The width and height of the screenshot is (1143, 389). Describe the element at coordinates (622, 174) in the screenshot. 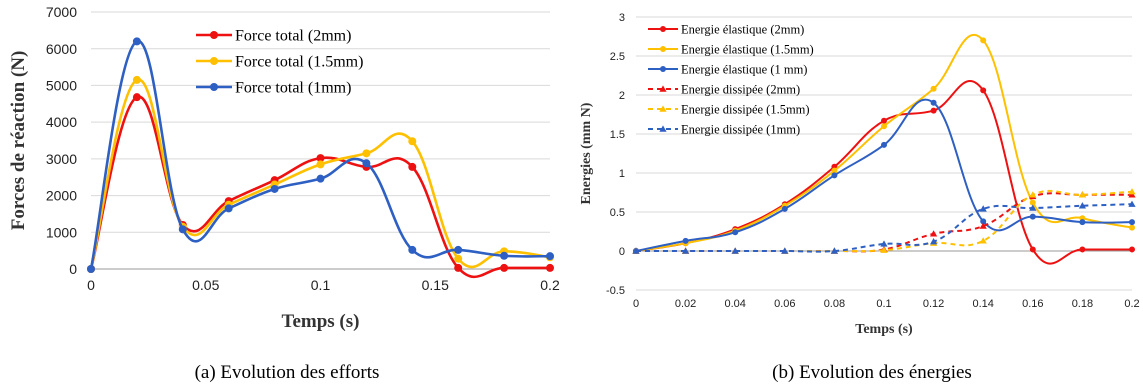

I see `y-tick-label: 1` at that location.